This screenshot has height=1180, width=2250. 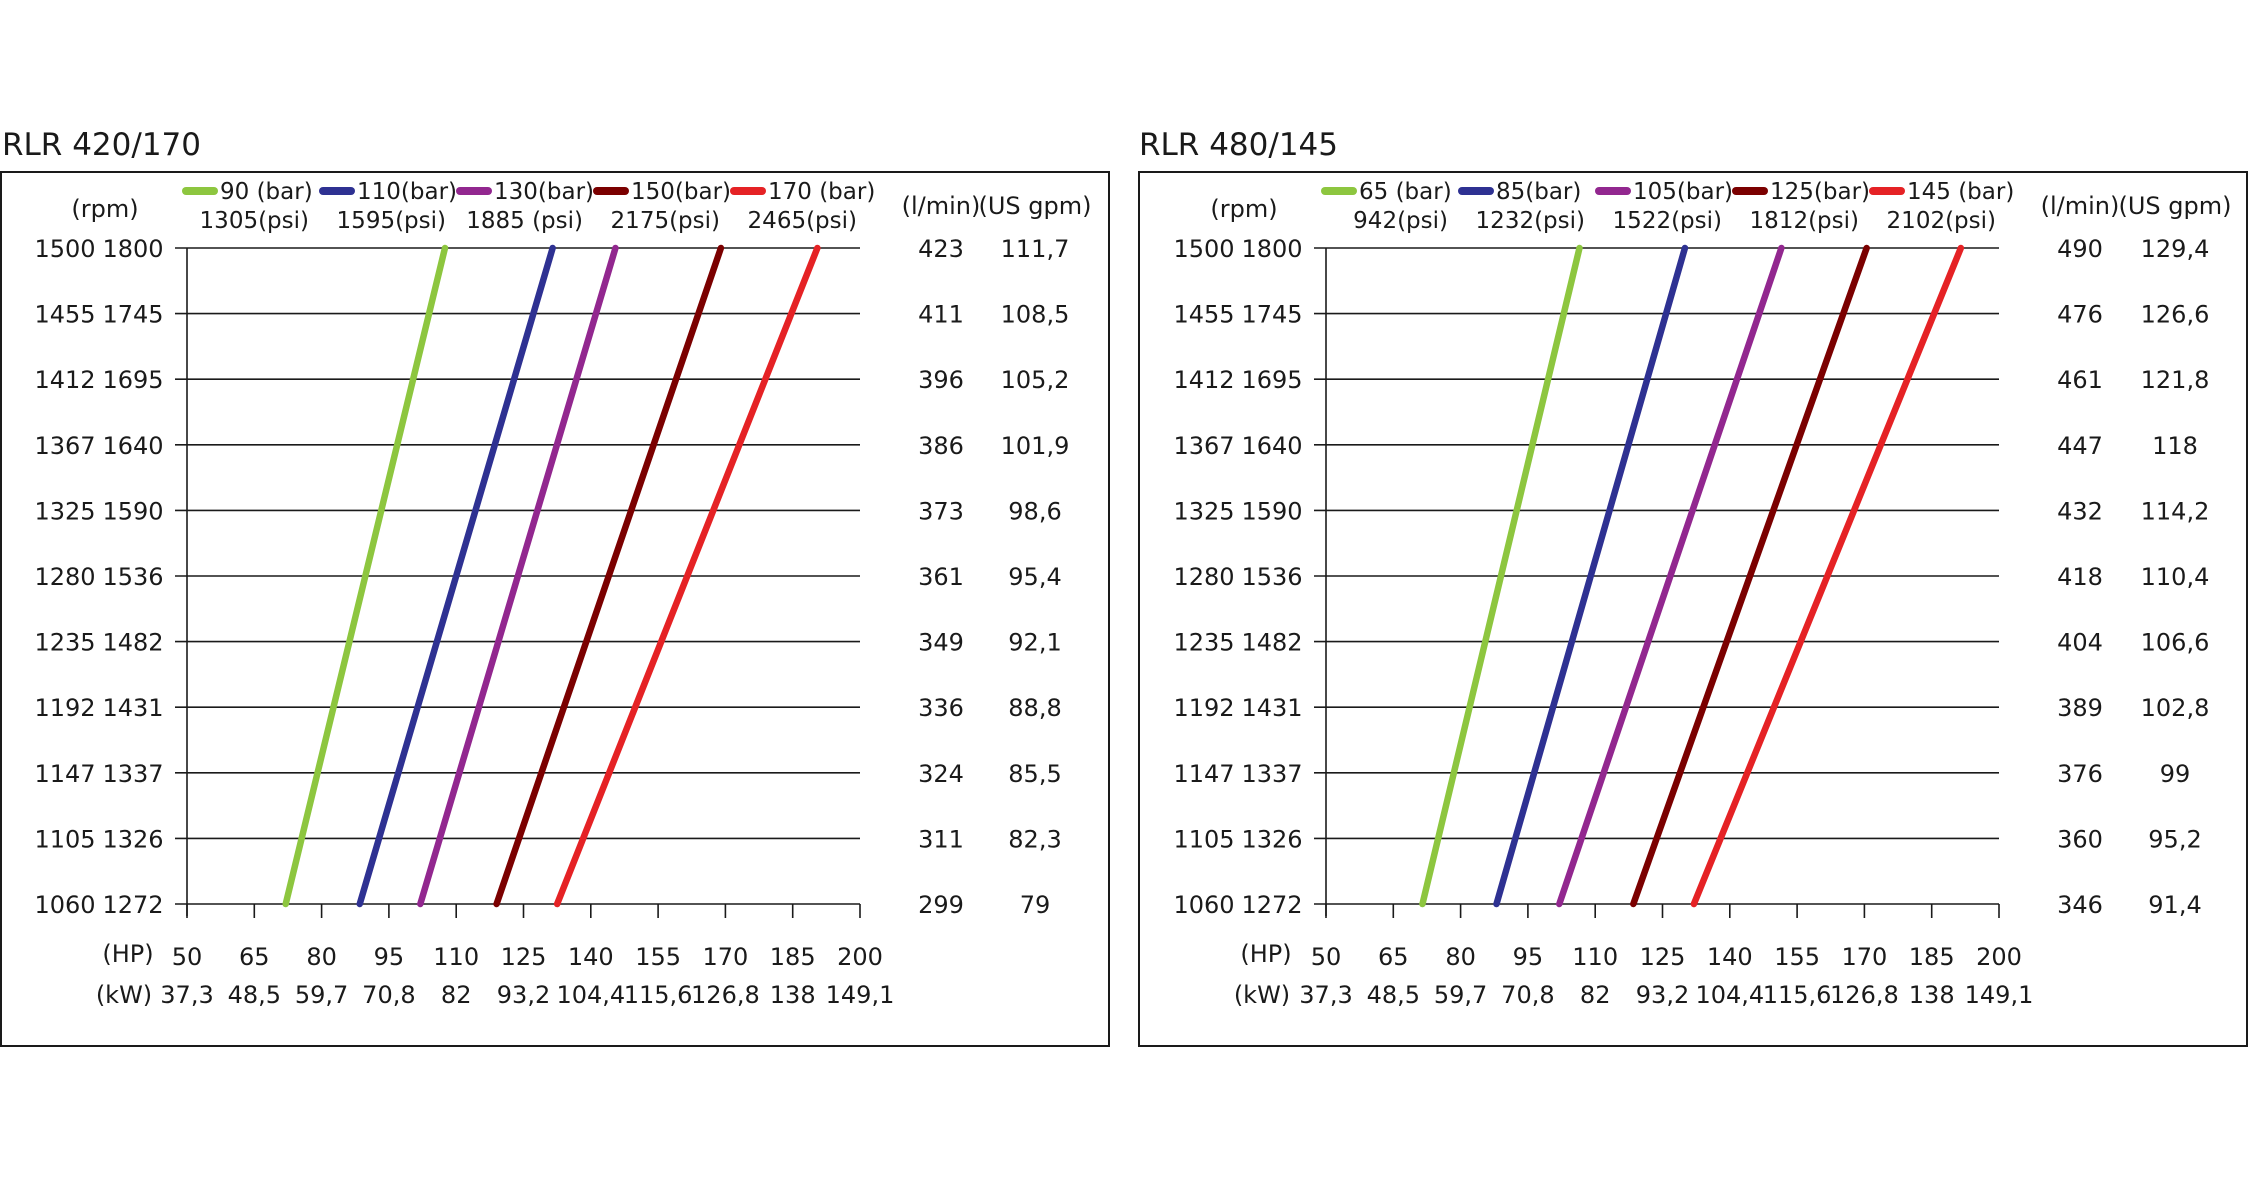 I want to click on y-tick-label-rpm-2: 1640, so click(x=132, y=446).